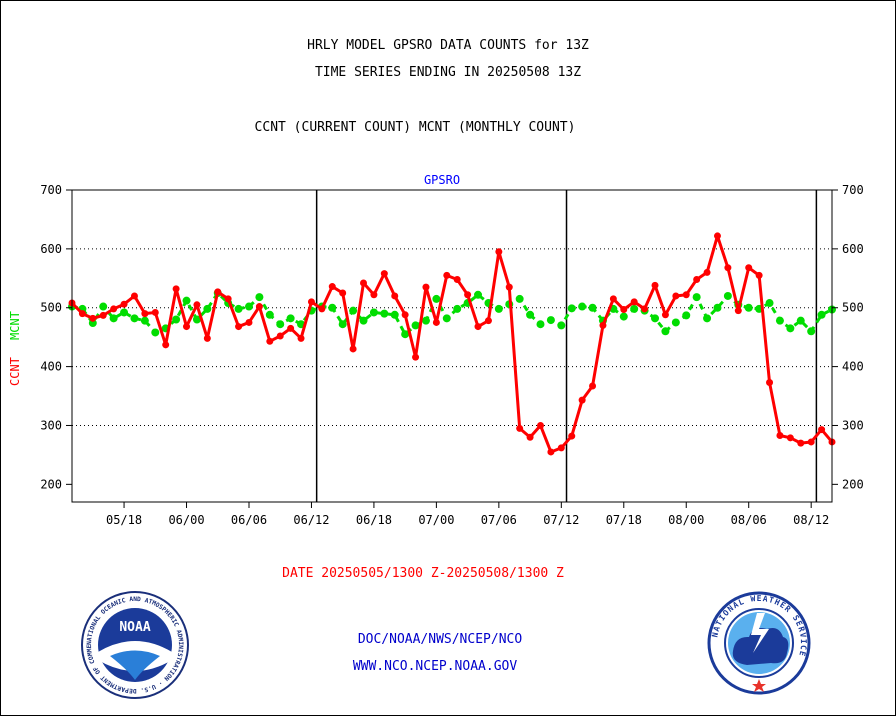 The height and width of the screenshot is (716, 896). What do you see at coordinates (51, 367) in the screenshot?
I see `ytick-label-left-400: 400` at bounding box center [51, 367].